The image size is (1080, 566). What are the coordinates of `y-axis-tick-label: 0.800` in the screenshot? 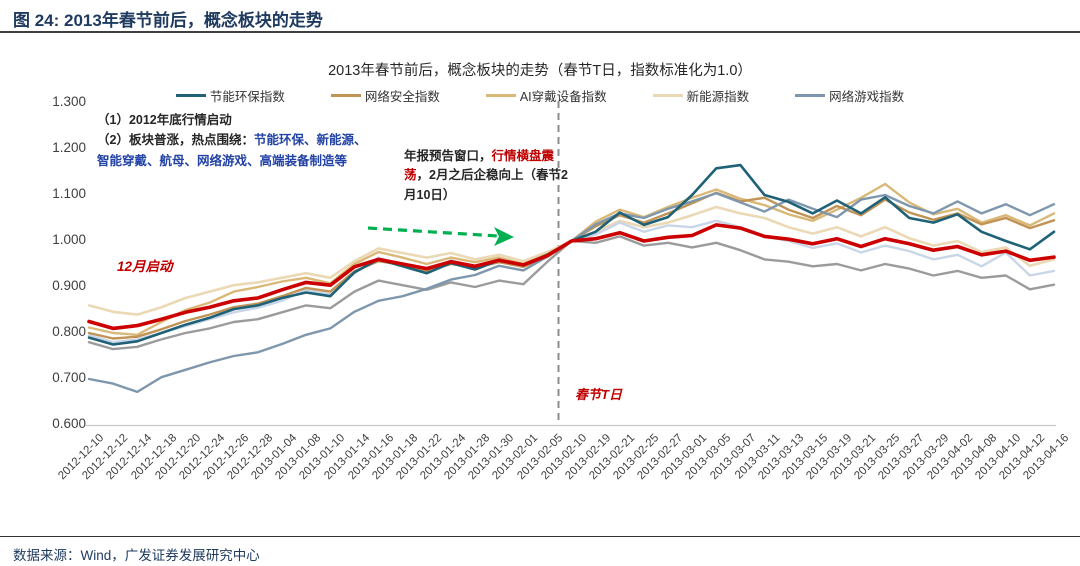 It's located at (69, 331).